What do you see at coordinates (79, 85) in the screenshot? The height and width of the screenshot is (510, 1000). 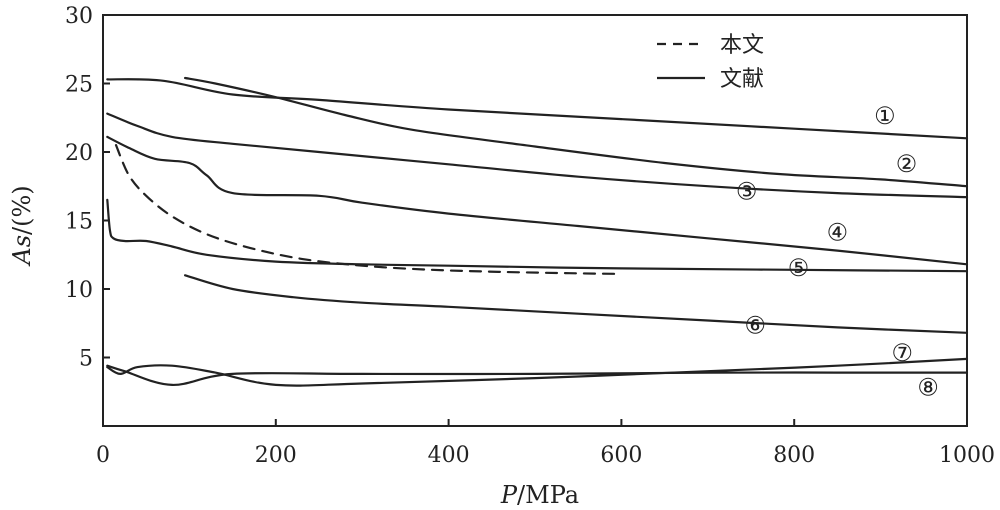 I see `y-tick-label-4: 25` at bounding box center [79, 85].